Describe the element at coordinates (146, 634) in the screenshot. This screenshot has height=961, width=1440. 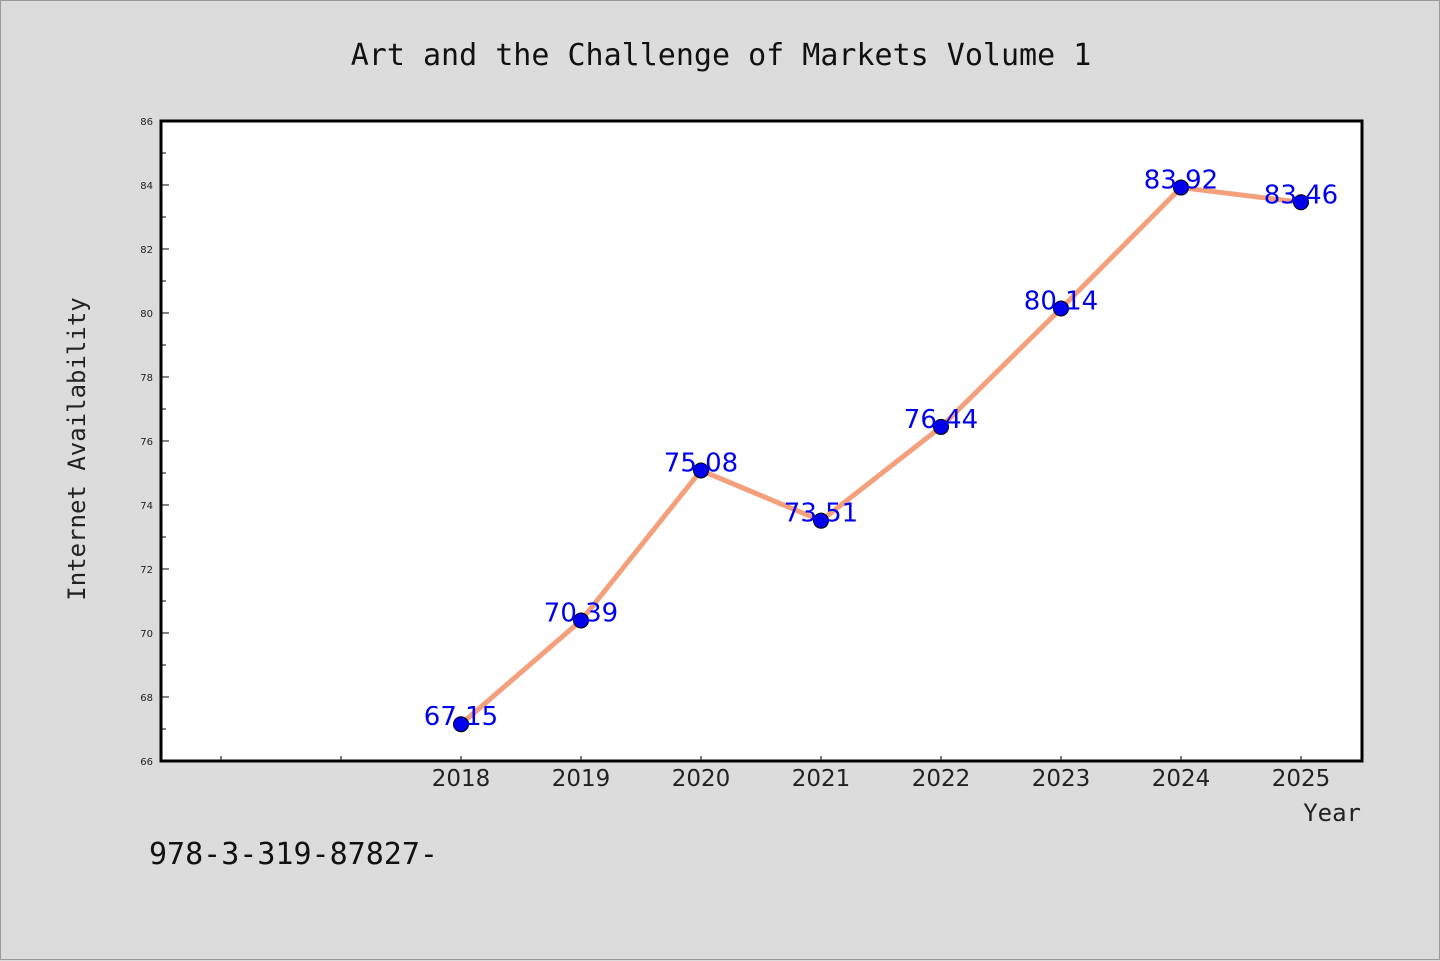
I see `y-tick-label: 70` at that location.